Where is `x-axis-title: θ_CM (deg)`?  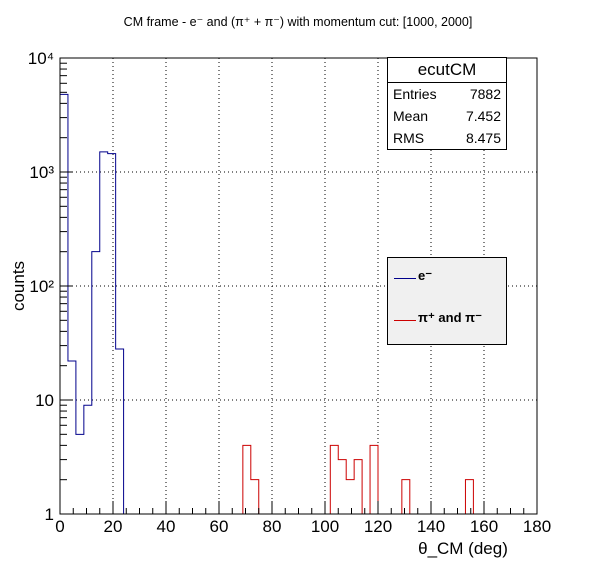 x-axis-title: θ_CM (deg) is located at coordinates (463, 548).